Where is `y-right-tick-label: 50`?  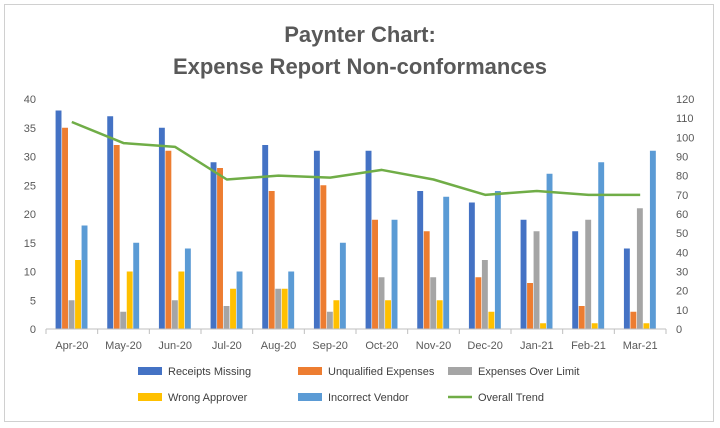 y-right-tick-label: 50 is located at coordinates (682, 234).